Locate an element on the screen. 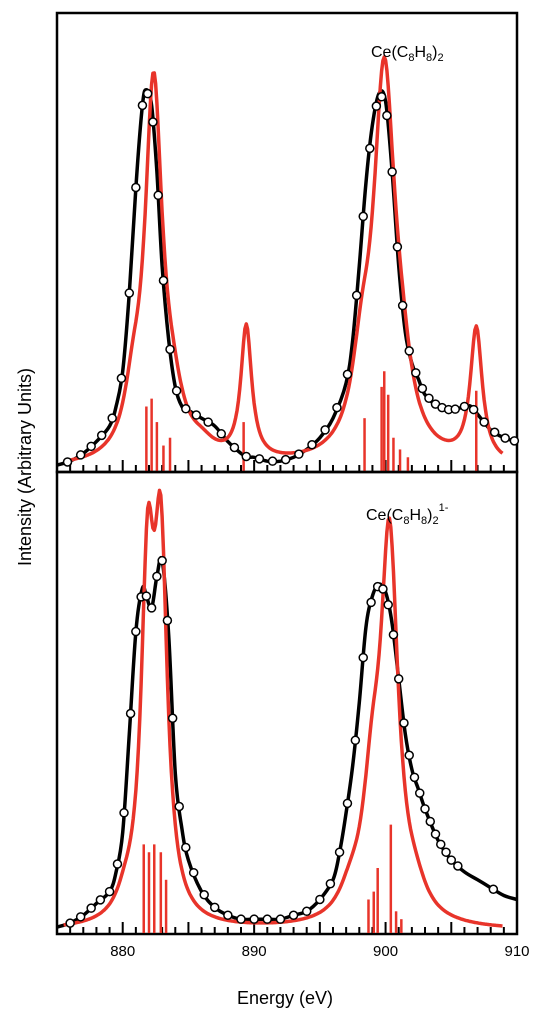 The width and height of the screenshot is (537, 1016). x-tick-label: 880 is located at coordinates (122, 951).